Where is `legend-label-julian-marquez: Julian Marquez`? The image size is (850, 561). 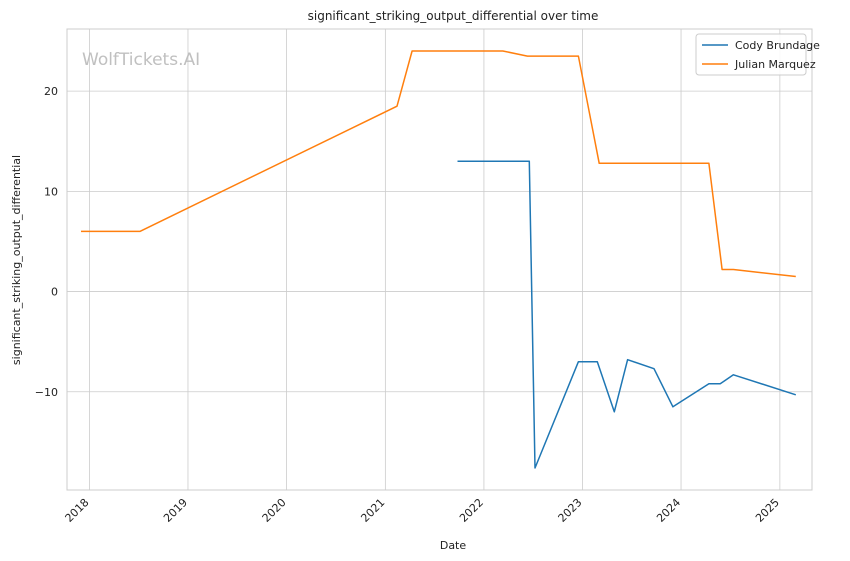
legend-label-julian-marquez: Julian Marquez is located at coordinates (775, 64).